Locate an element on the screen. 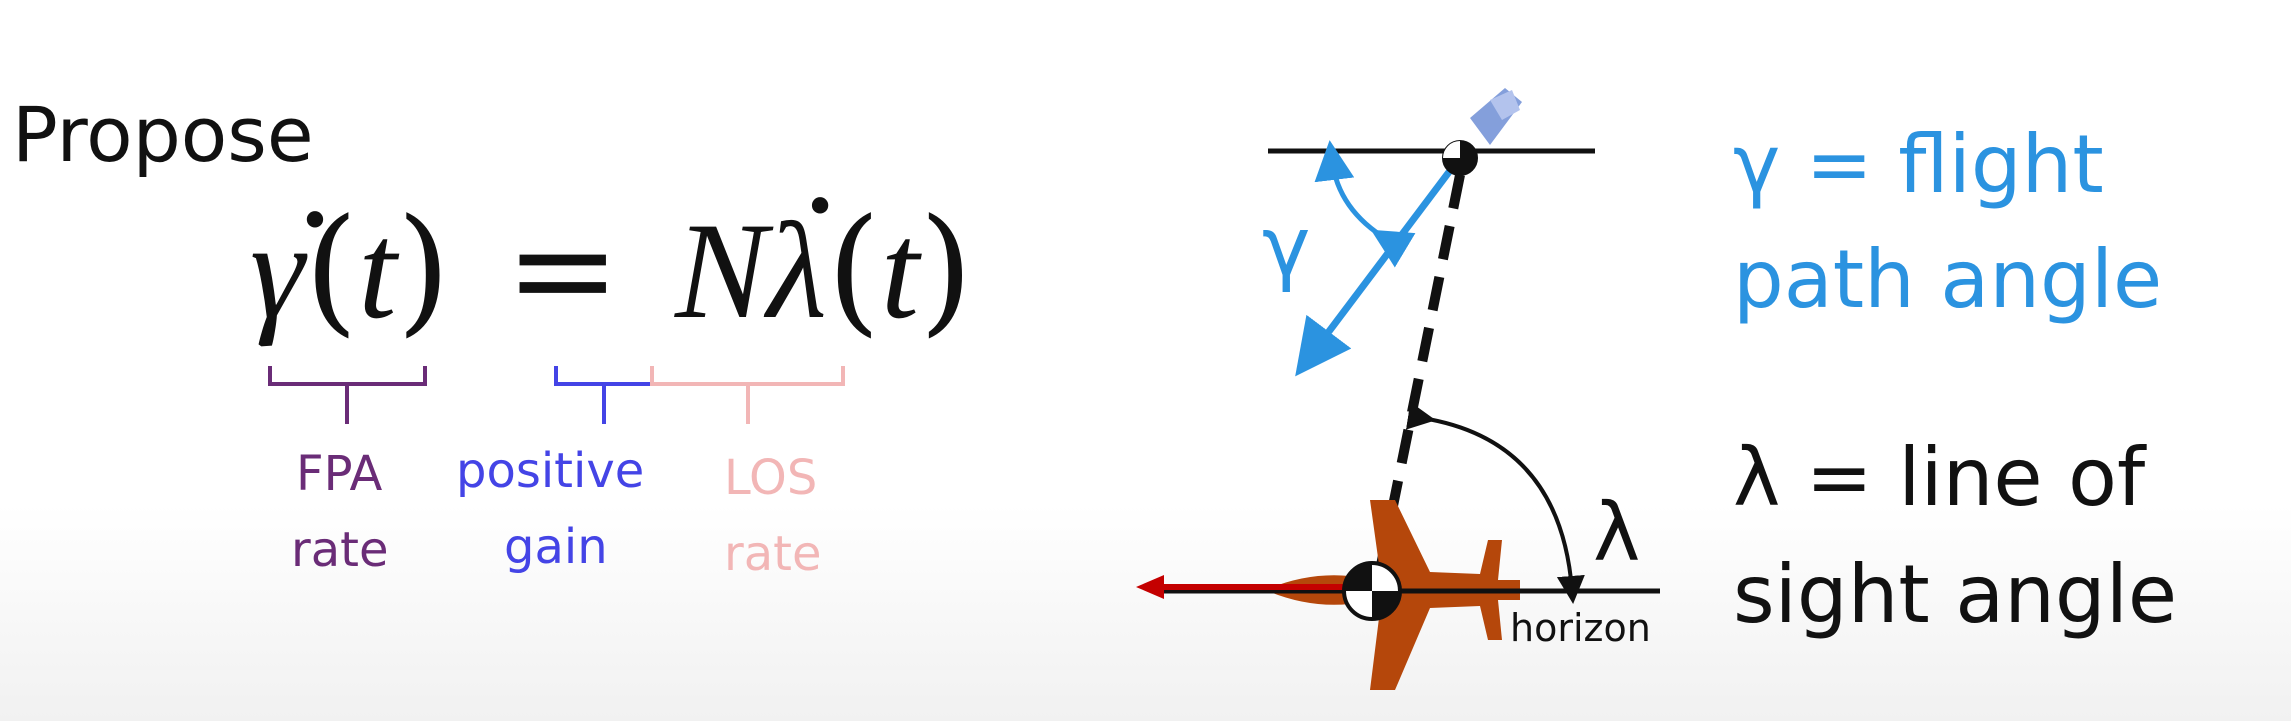  lhs-argument: t is located at coordinates (377, 270).